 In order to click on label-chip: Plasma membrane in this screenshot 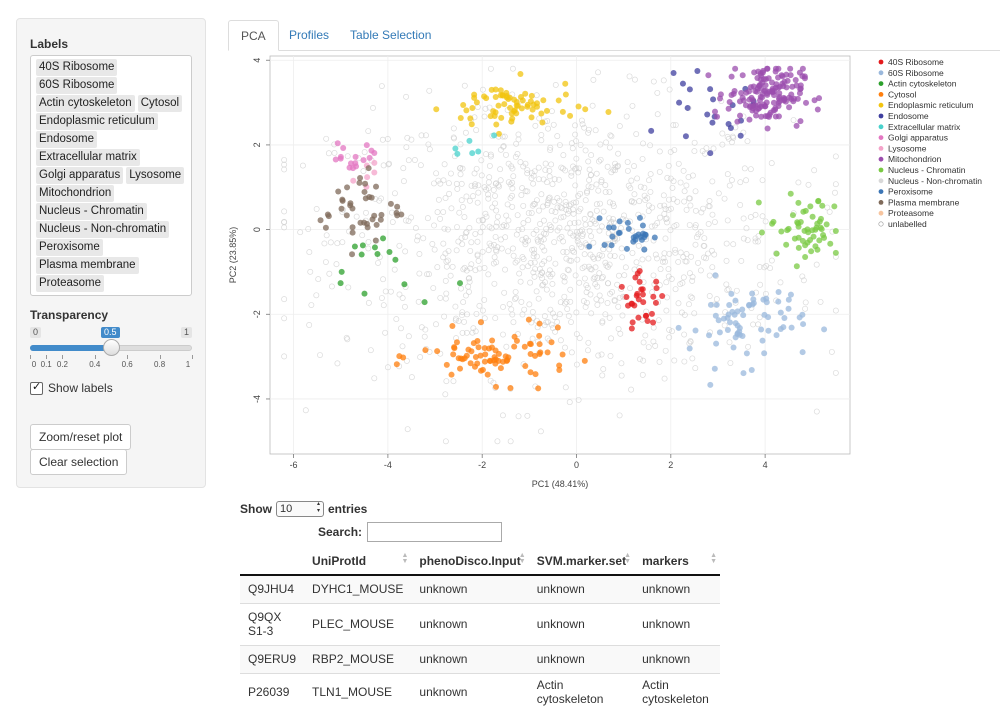, I will do `click(87, 265)`.